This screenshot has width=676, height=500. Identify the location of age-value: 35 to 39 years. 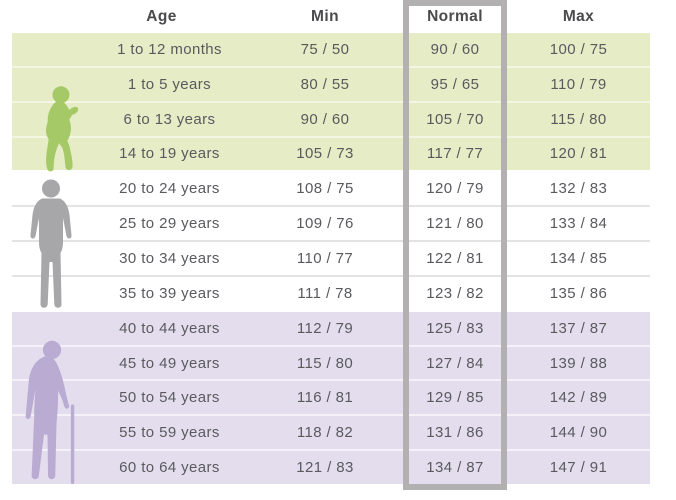
(169, 293).